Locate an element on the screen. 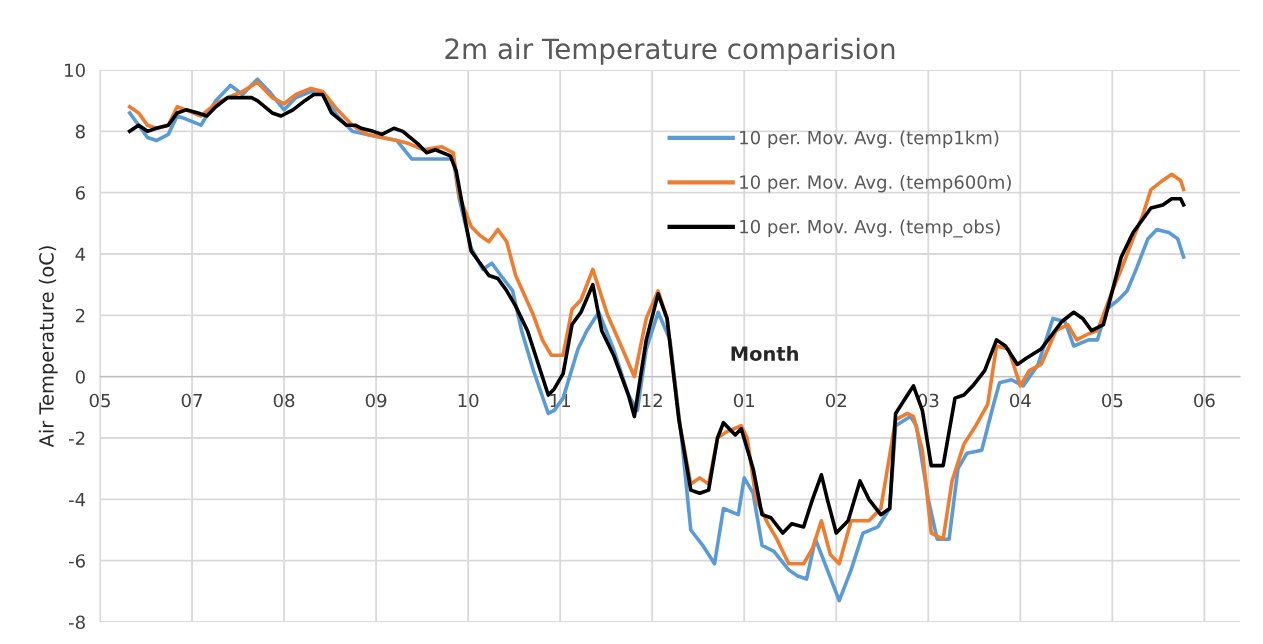  x-tick-label: 01 is located at coordinates (744, 400).